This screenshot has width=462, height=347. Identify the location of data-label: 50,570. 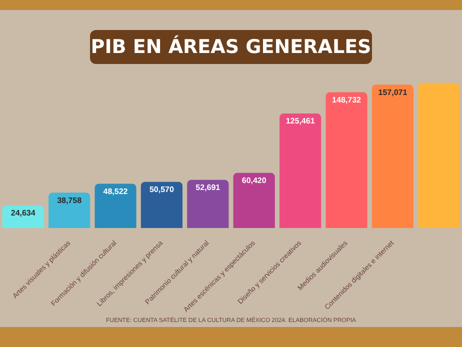
(161, 189).